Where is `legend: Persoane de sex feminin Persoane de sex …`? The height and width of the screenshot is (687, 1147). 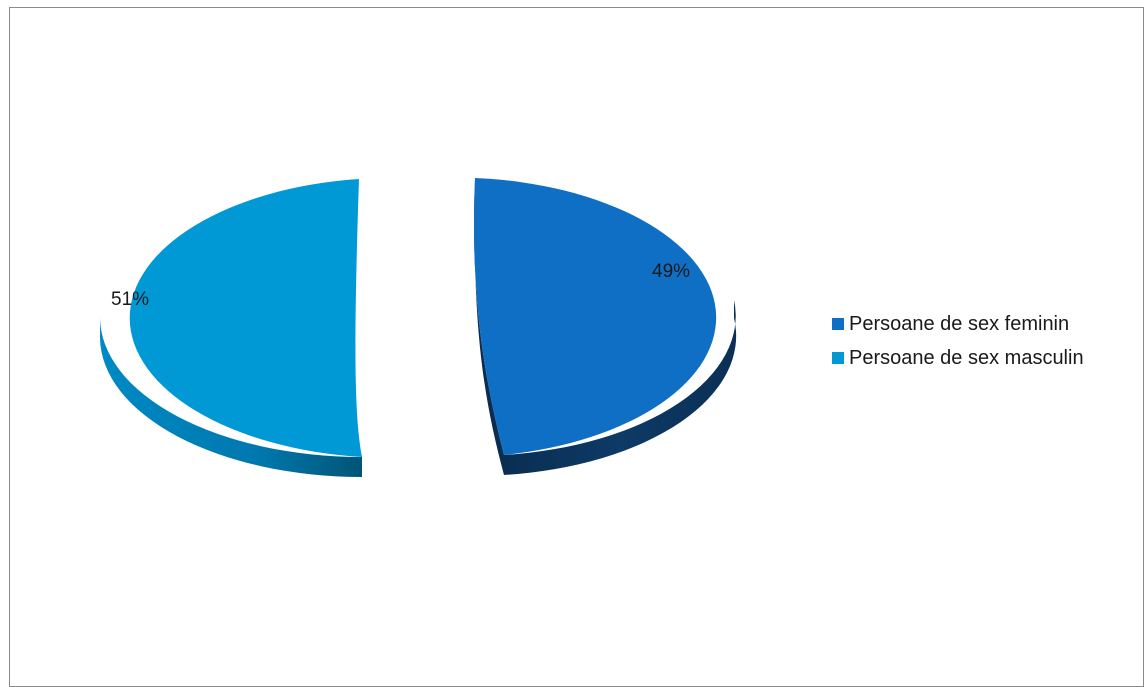
legend: Persoane de sex feminin Persoane de sex … is located at coordinates (958, 344).